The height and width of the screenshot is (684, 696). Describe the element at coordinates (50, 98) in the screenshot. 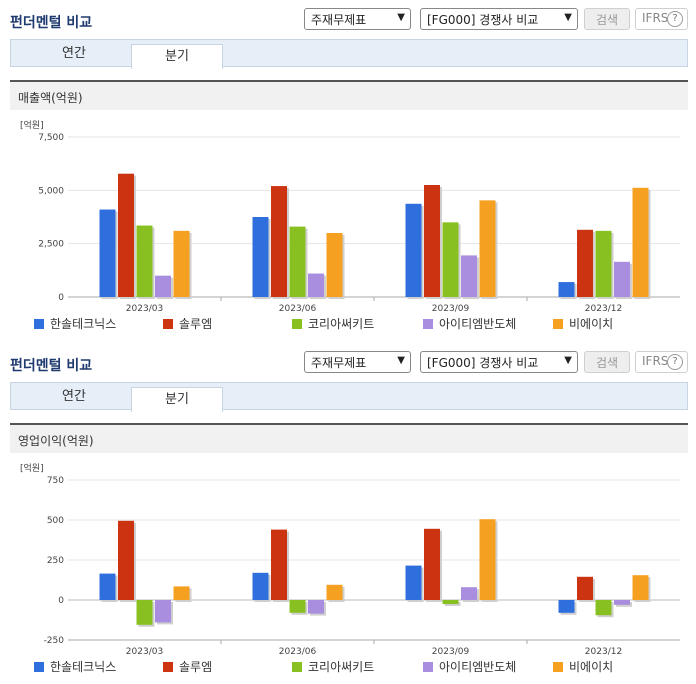

I see `panel-title: 매출액(억원)` at that location.